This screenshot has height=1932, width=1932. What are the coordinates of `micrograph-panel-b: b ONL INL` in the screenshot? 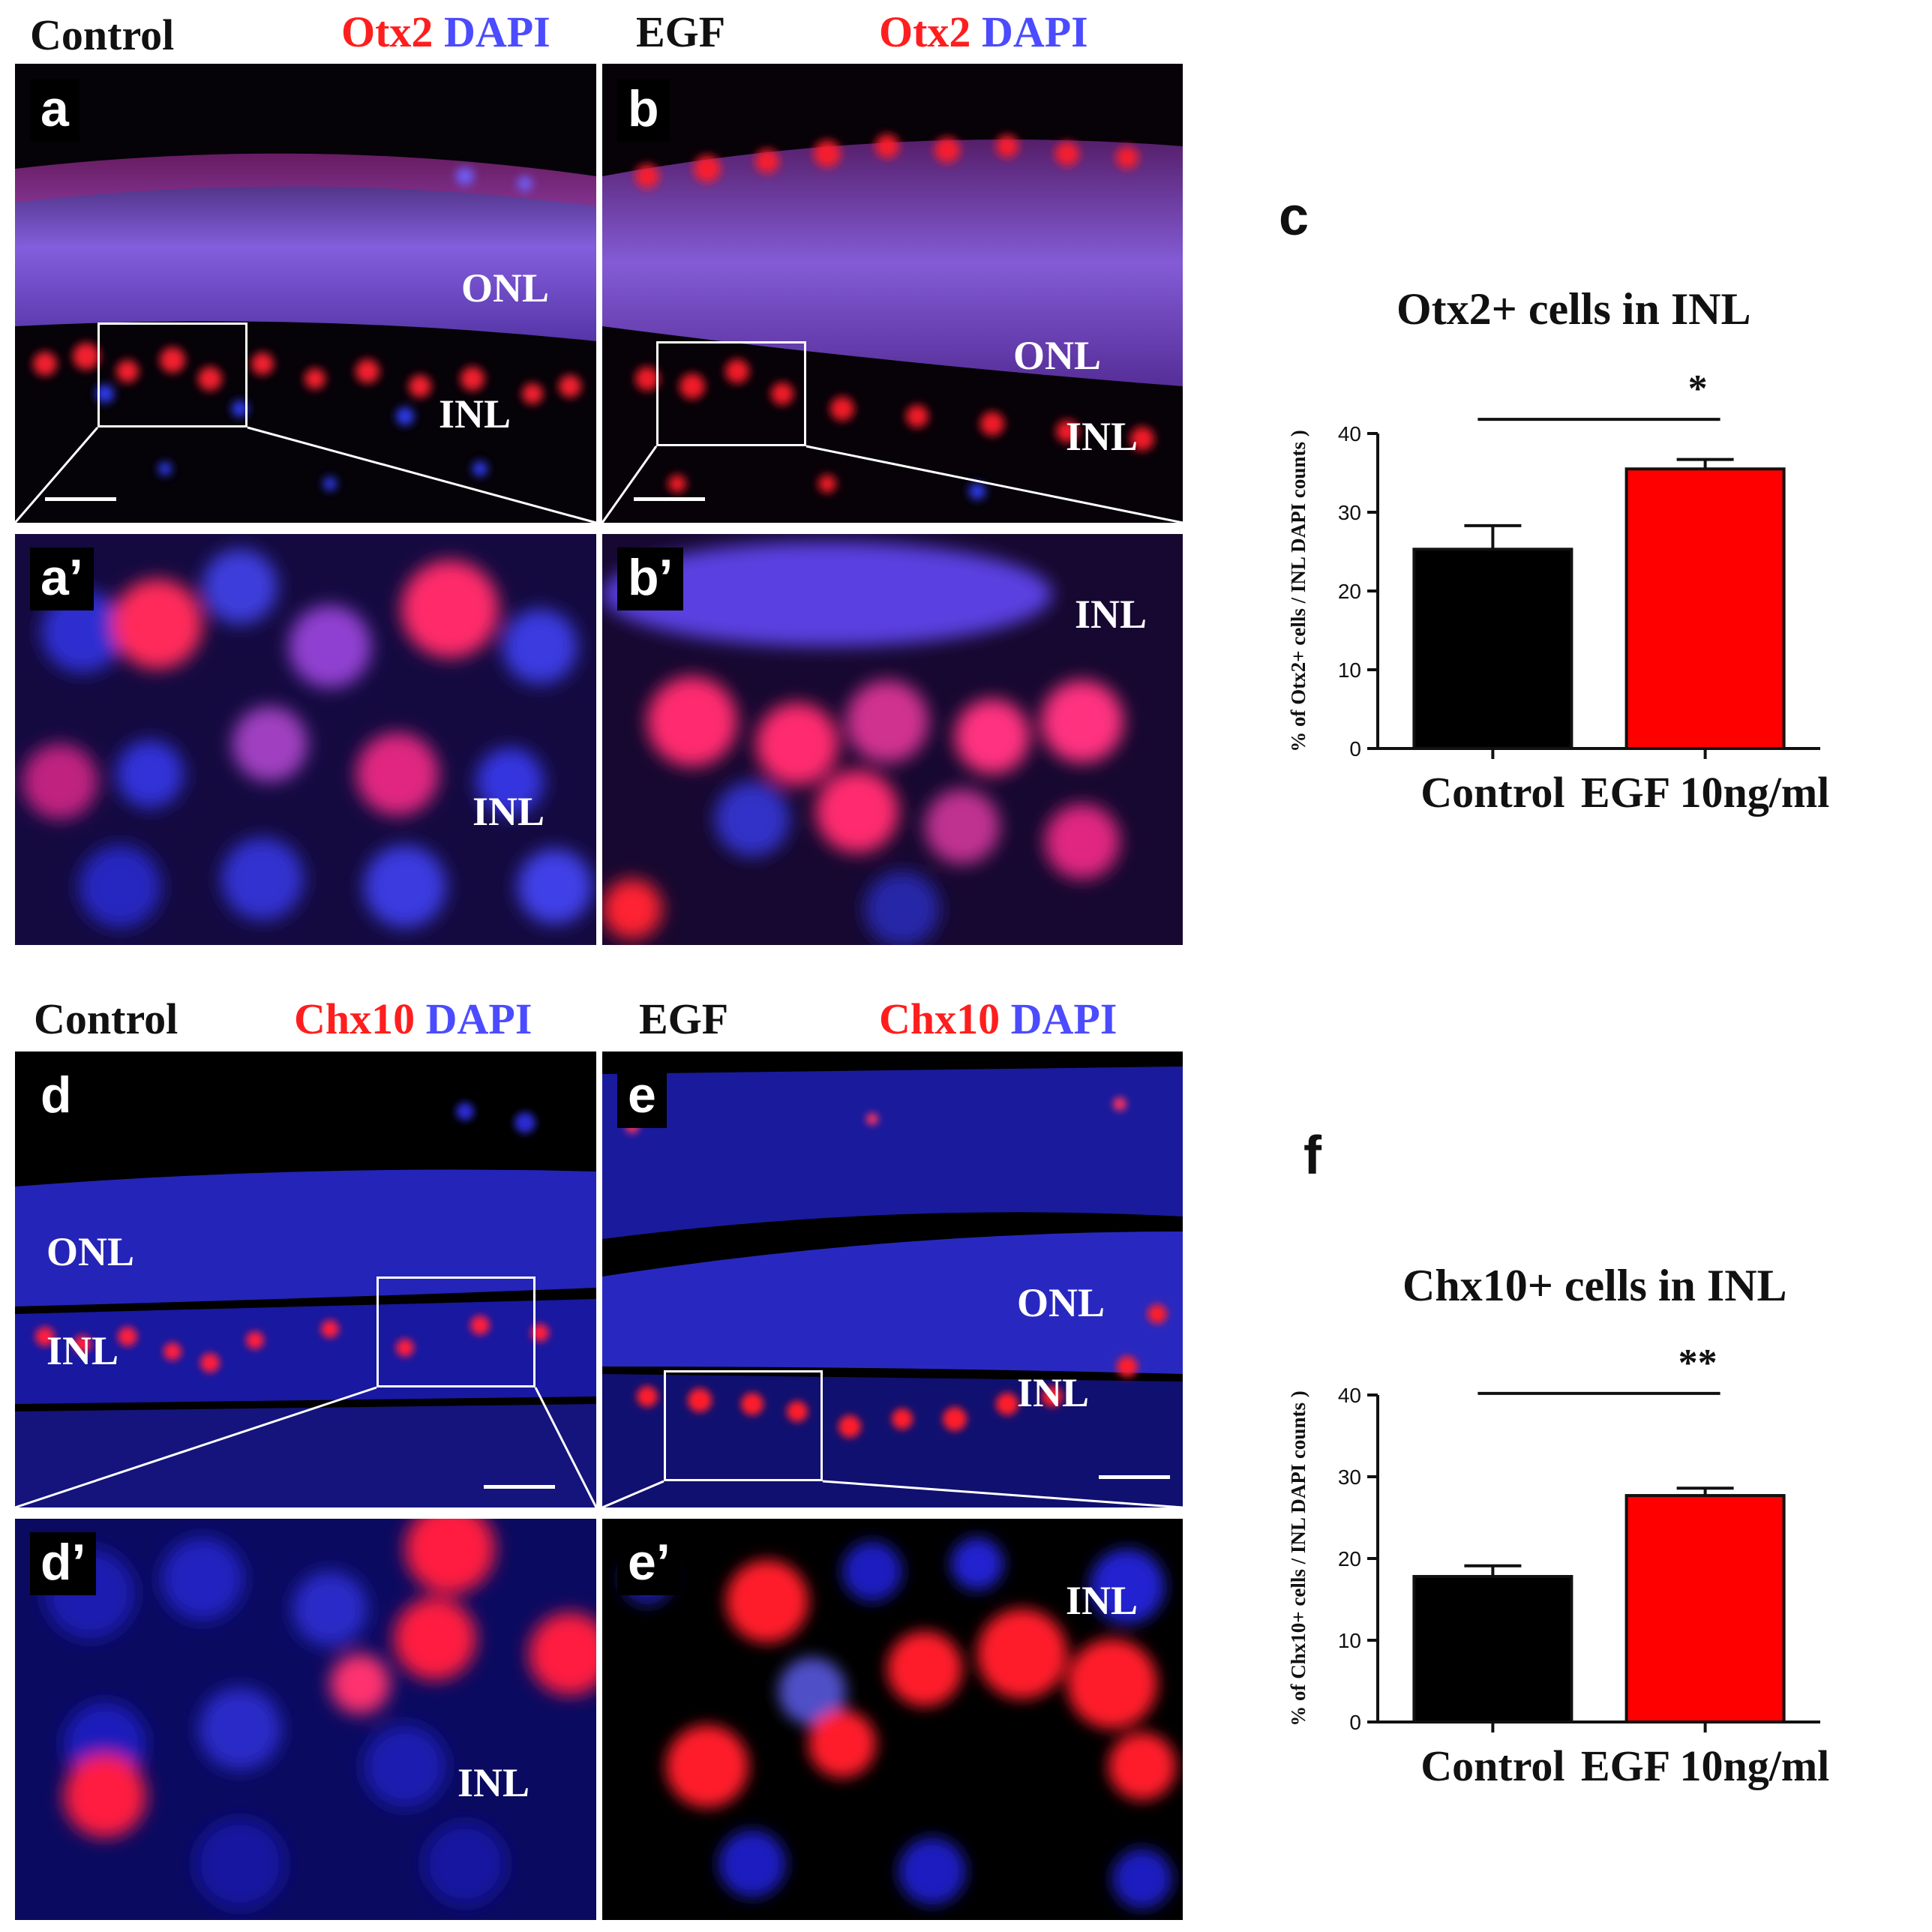 It's located at (892, 293).